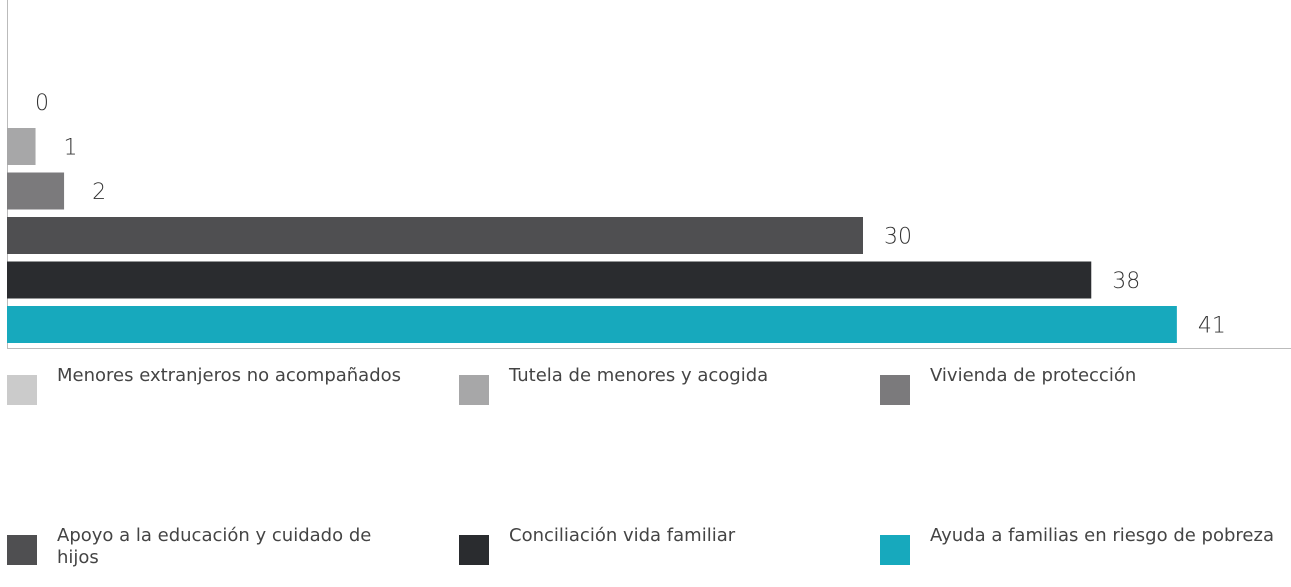  What do you see at coordinates (1102, 535) in the screenshot?
I see `legend-label: Ayuda a familias en riesgo de pobreza` at bounding box center [1102, 535].